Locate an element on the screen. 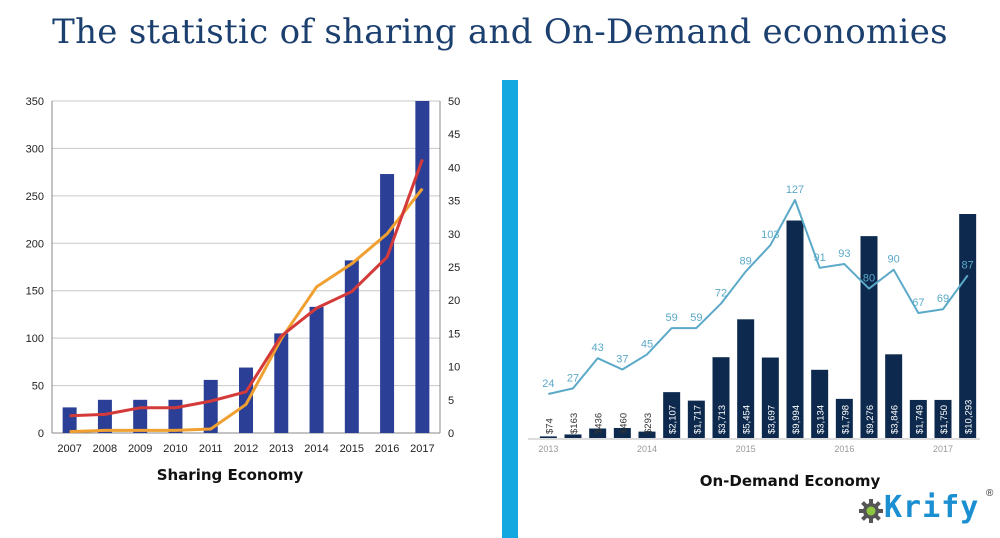 Image resolution: width=1000 pixels, height=538 pixels. line-value-label: 43 is located at coordinates (598, 348).